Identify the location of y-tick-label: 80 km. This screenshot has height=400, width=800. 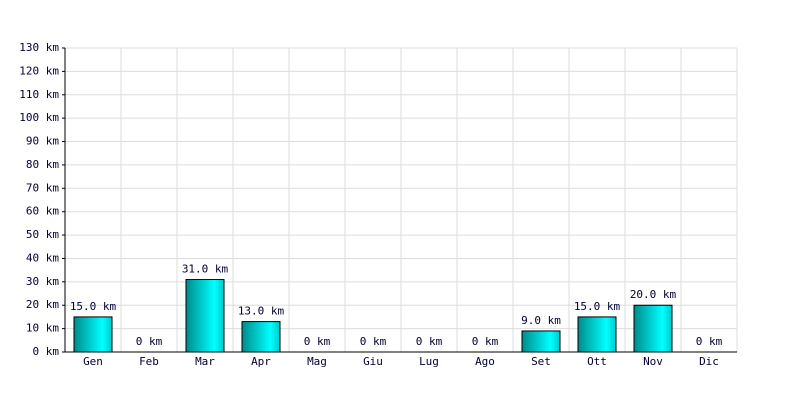
(42, 164).